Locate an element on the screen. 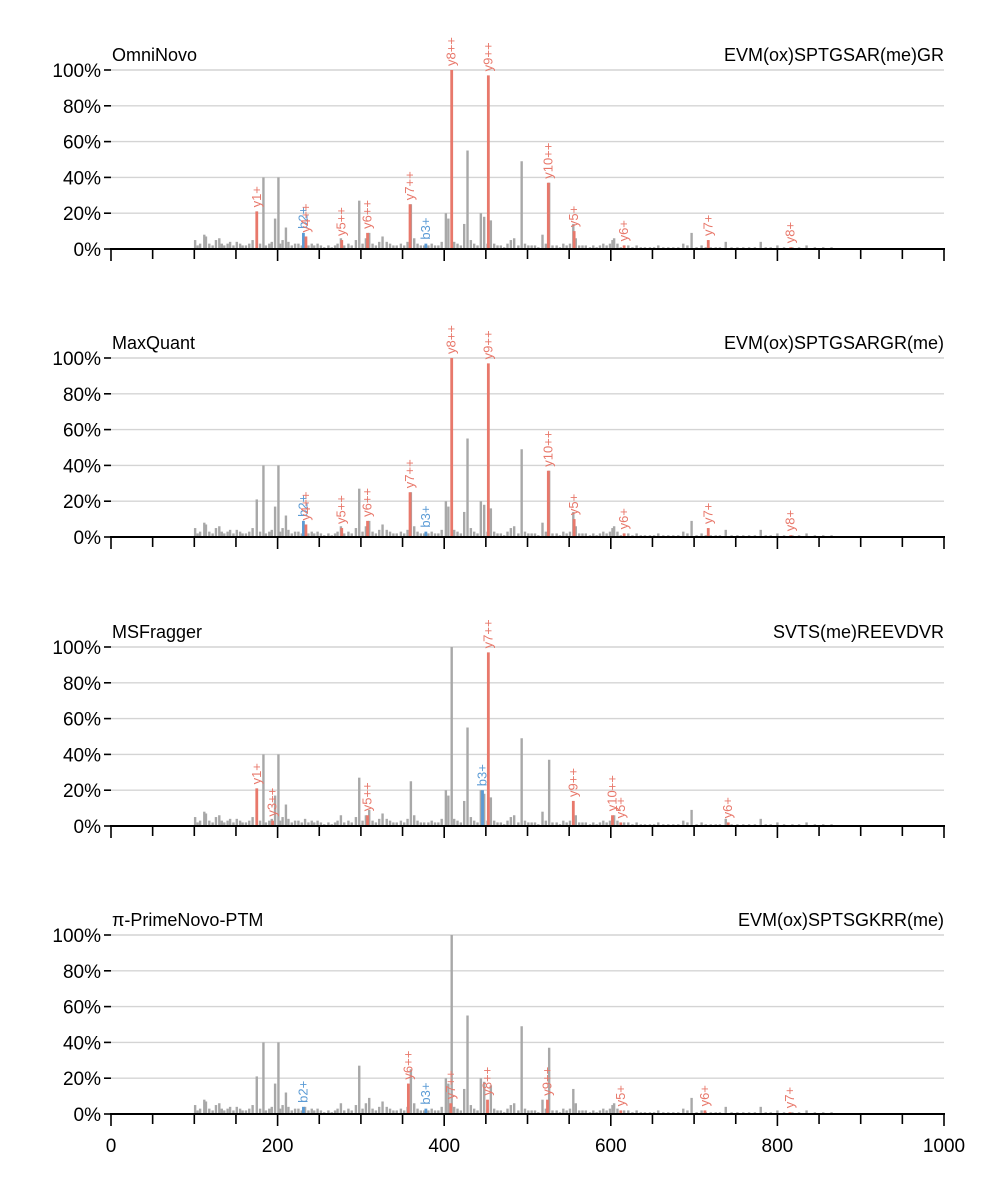 This screenshot has height=1185, width=998. peptide-label: EVM(ox)SPTGSAR(me)GR is located at coordinates (834, 55).